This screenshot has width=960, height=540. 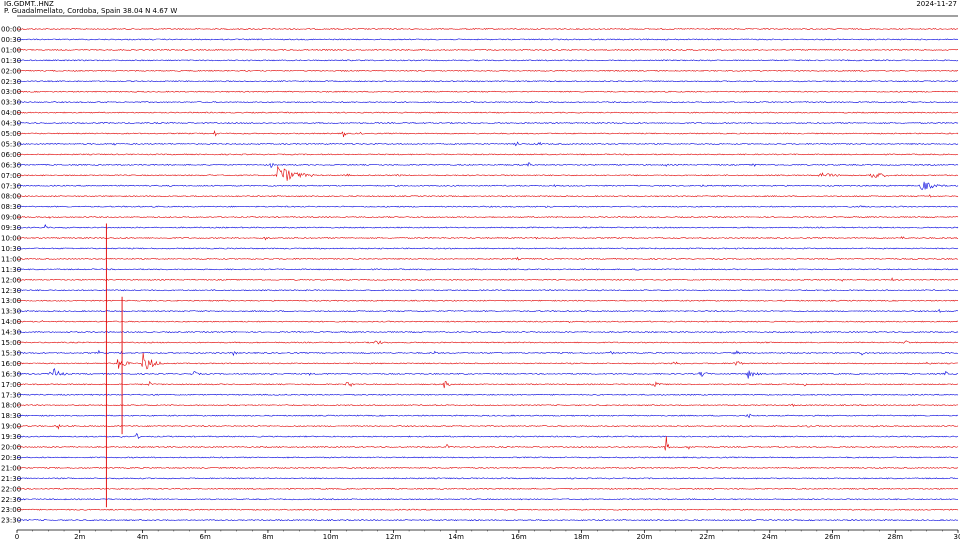 I want to click on trace-2030, so click(x=487, y=457).